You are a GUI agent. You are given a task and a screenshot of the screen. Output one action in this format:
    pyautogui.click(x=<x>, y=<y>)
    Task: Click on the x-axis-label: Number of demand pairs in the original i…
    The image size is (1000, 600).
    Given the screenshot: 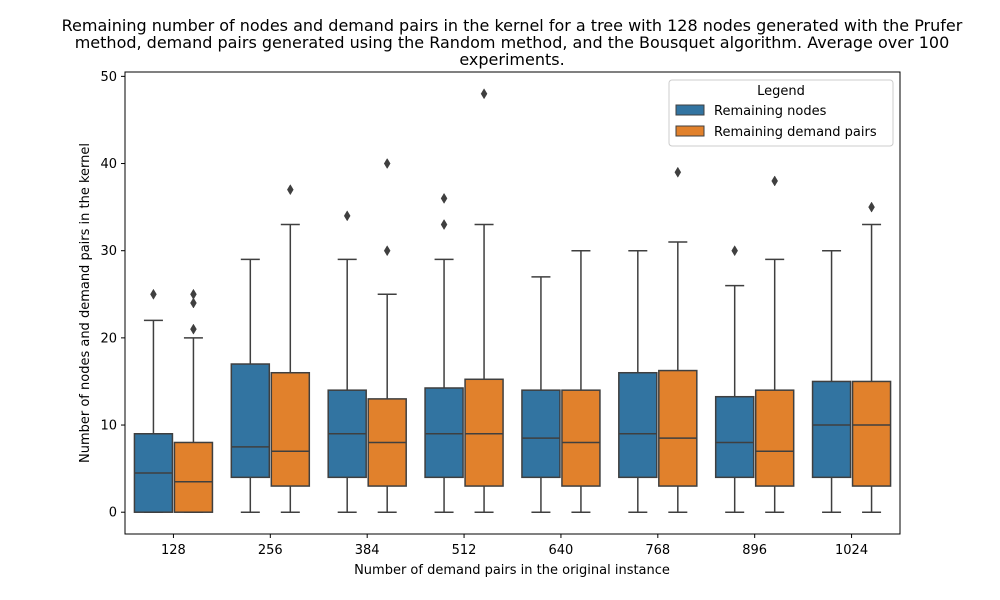 What is the action you would take?
    pyautogui.click(x=512, y=570)
    